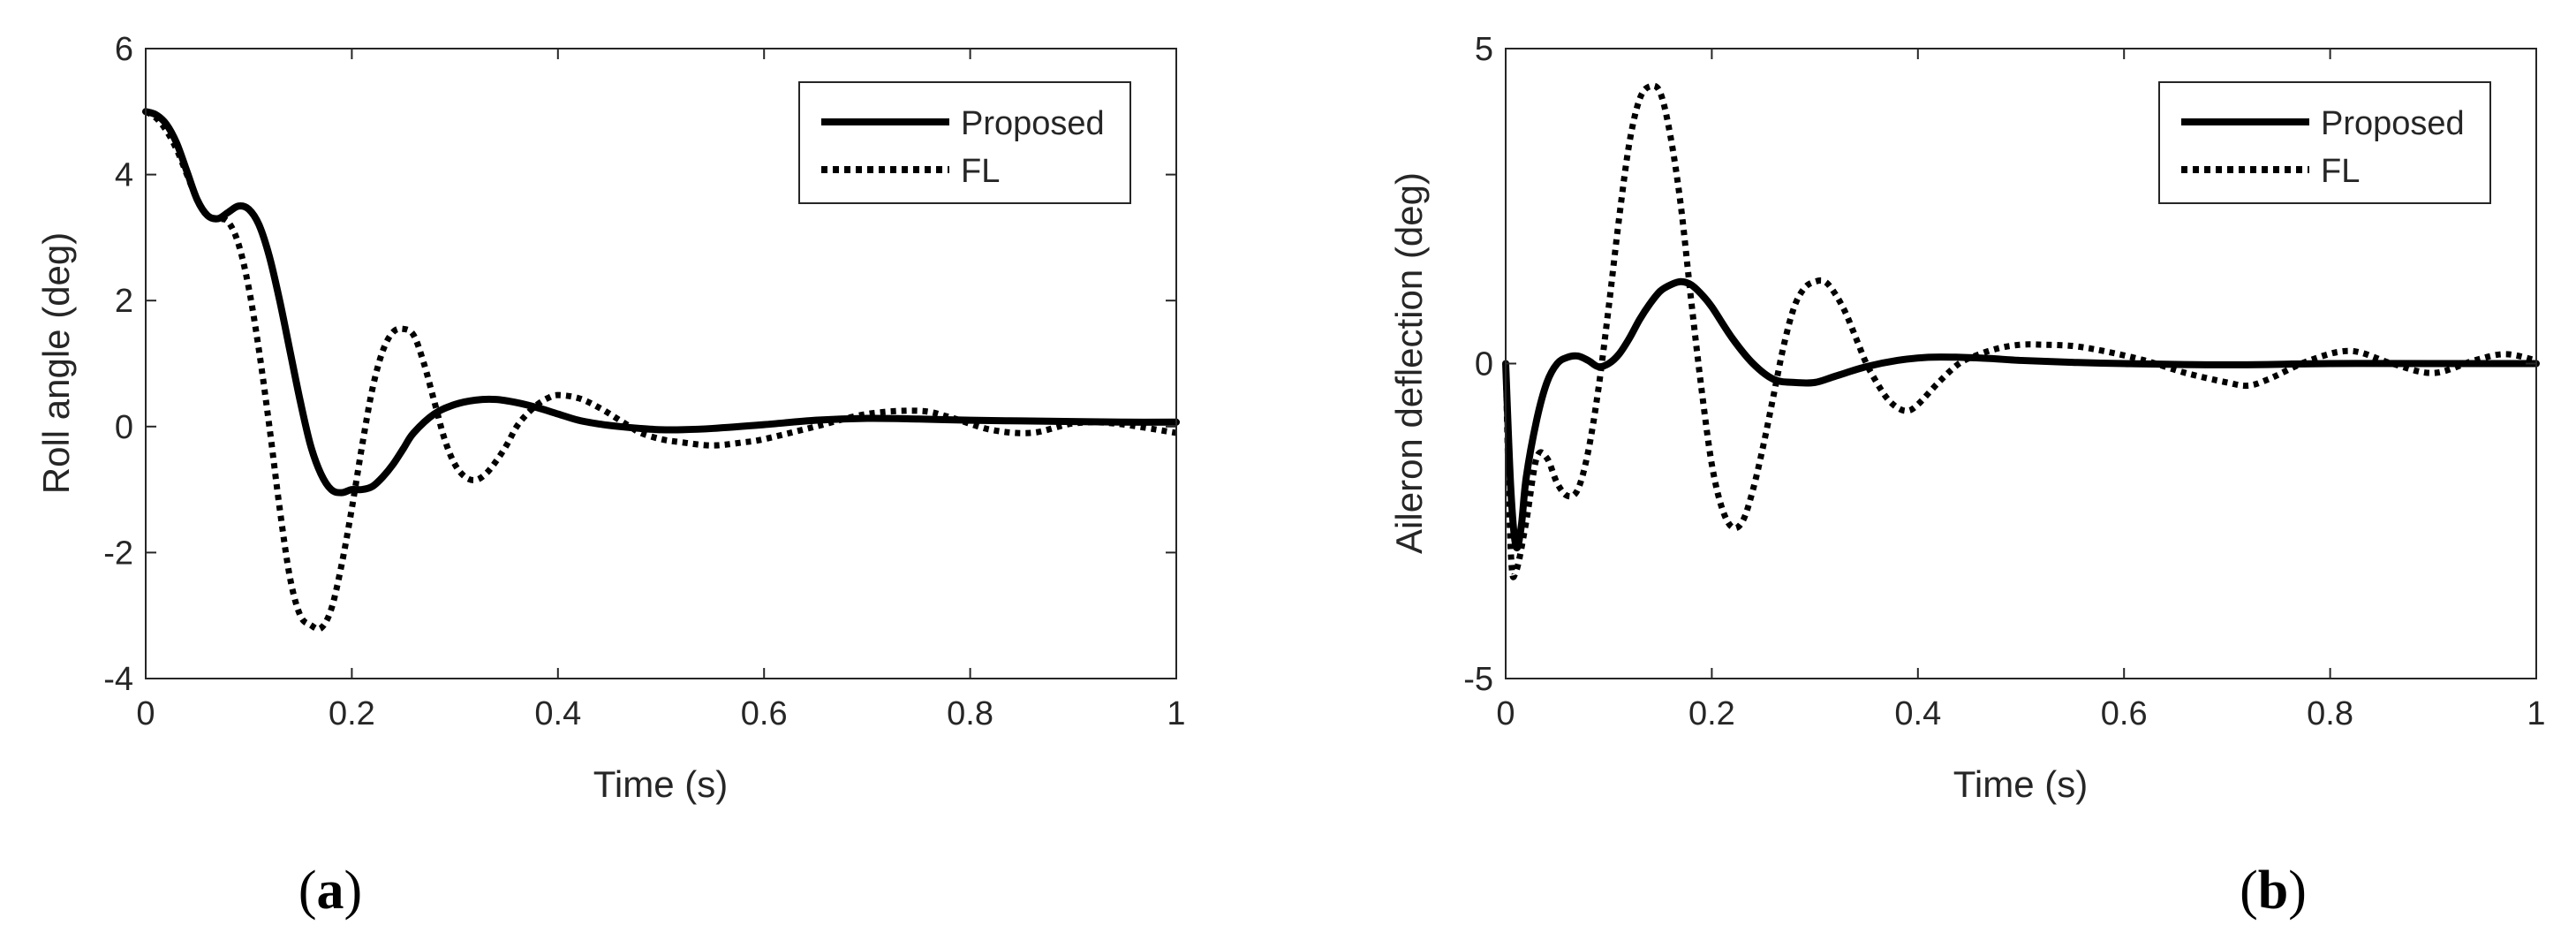 This screenshot has height=933, width=2576. I want to click on x-tick-label-b: 1, so click(2536, 713).